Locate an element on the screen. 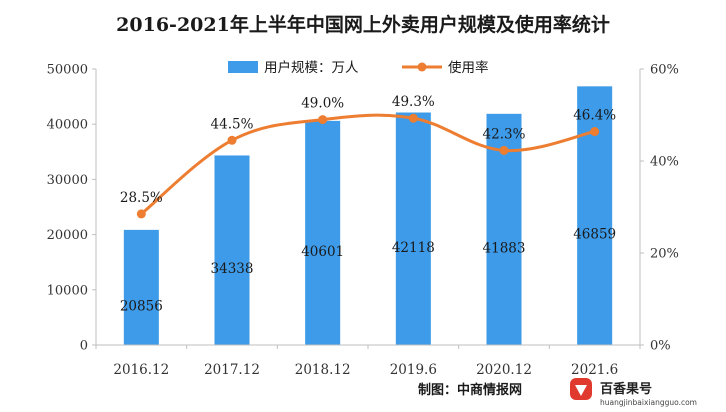  rate-value-label: 28.5% is located at coordinates (141, 198).